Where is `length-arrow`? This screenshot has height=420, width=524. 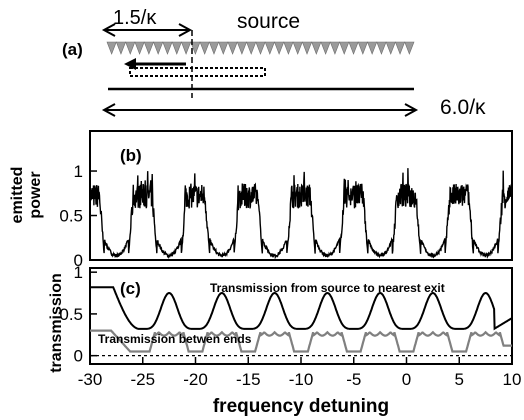 length-arrow is located at coordinates (260, 110).